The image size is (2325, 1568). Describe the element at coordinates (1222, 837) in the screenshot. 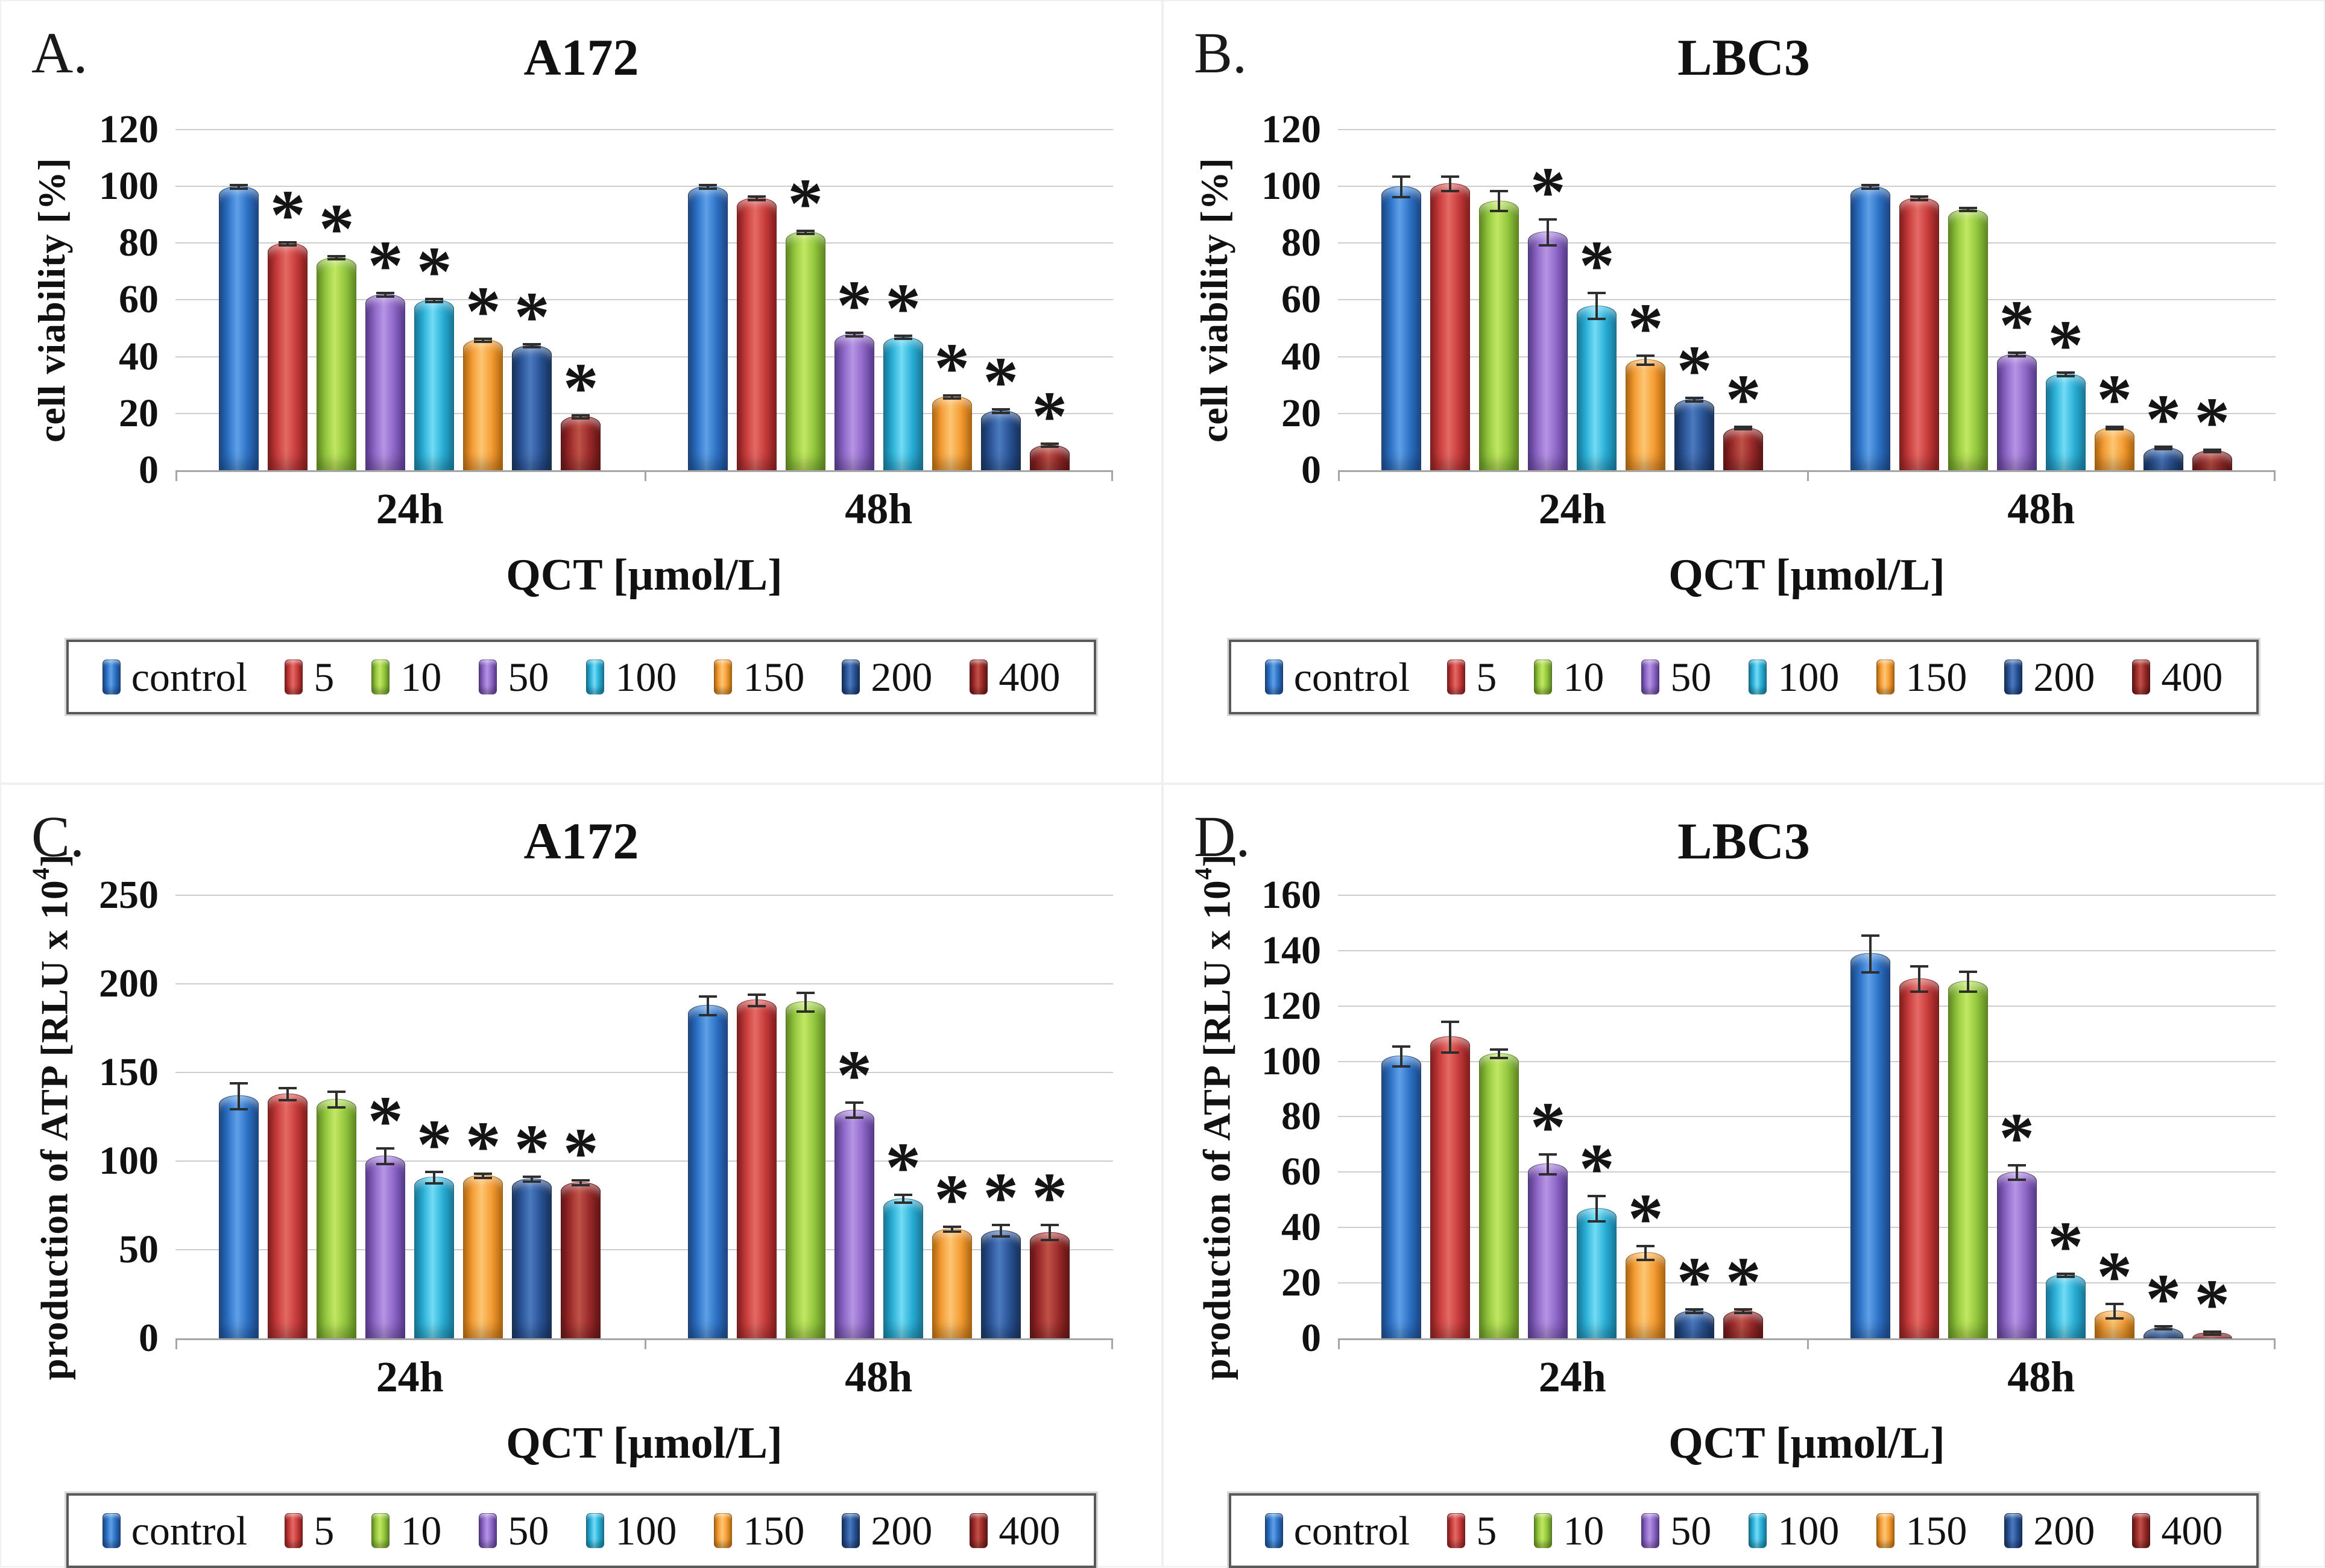

I see `panel-letter: D.` at that location.